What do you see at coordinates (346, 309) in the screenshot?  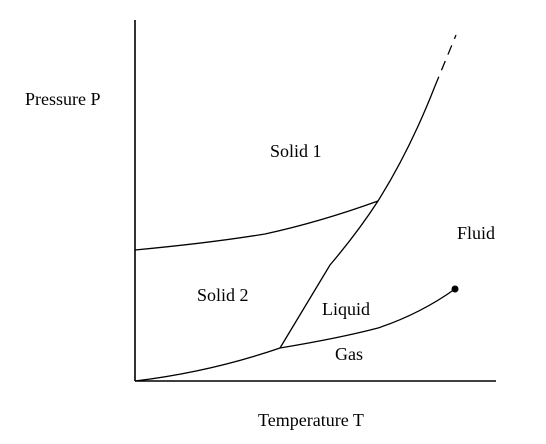 I see `region-liquid-label: Liquid` at bounding box center [346, 309].